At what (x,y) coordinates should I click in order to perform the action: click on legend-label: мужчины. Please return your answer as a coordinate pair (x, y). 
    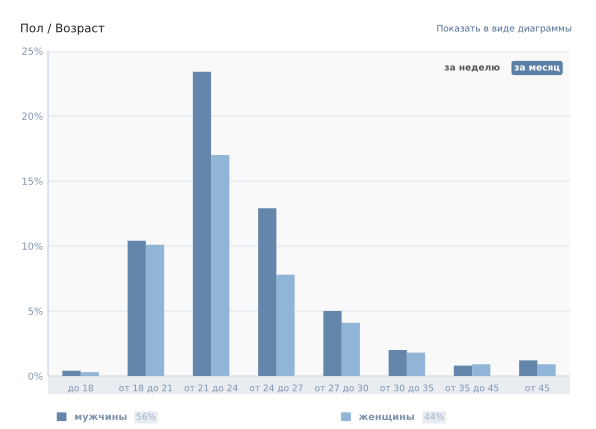
    Looking at the image, I should click on (100, 418).